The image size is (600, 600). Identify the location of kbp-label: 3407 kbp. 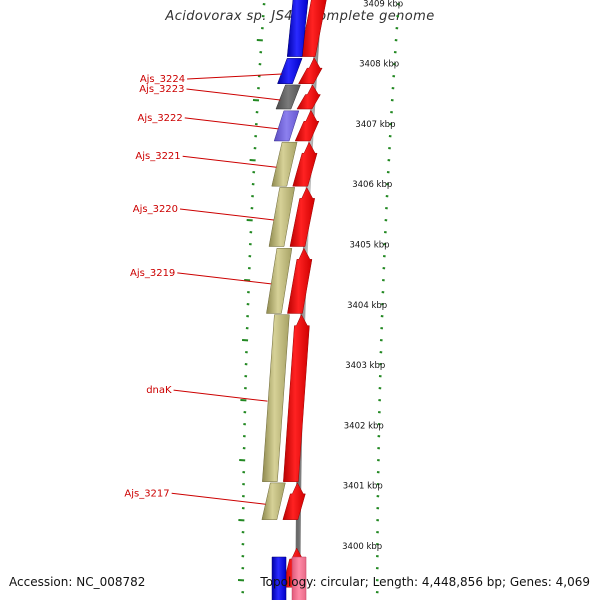
(375, 125).